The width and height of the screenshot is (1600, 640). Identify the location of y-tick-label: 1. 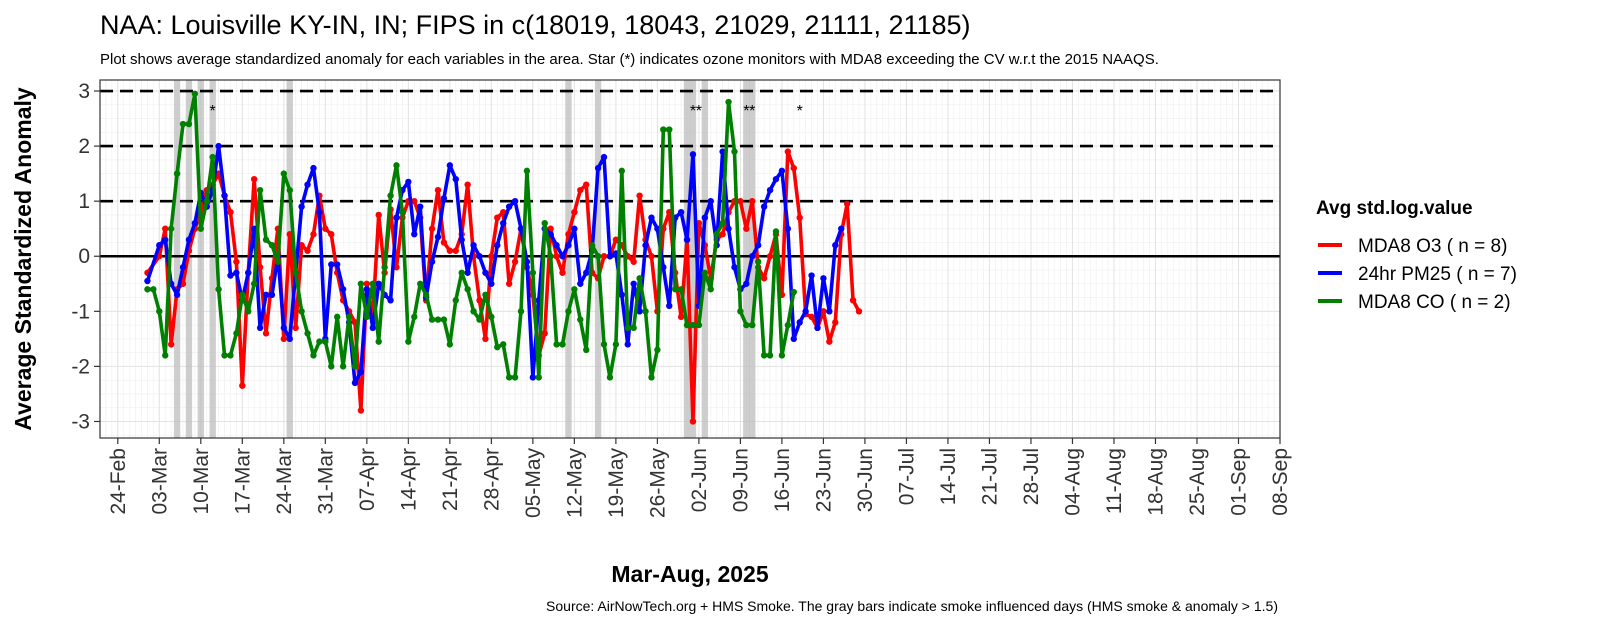
(84, 201).